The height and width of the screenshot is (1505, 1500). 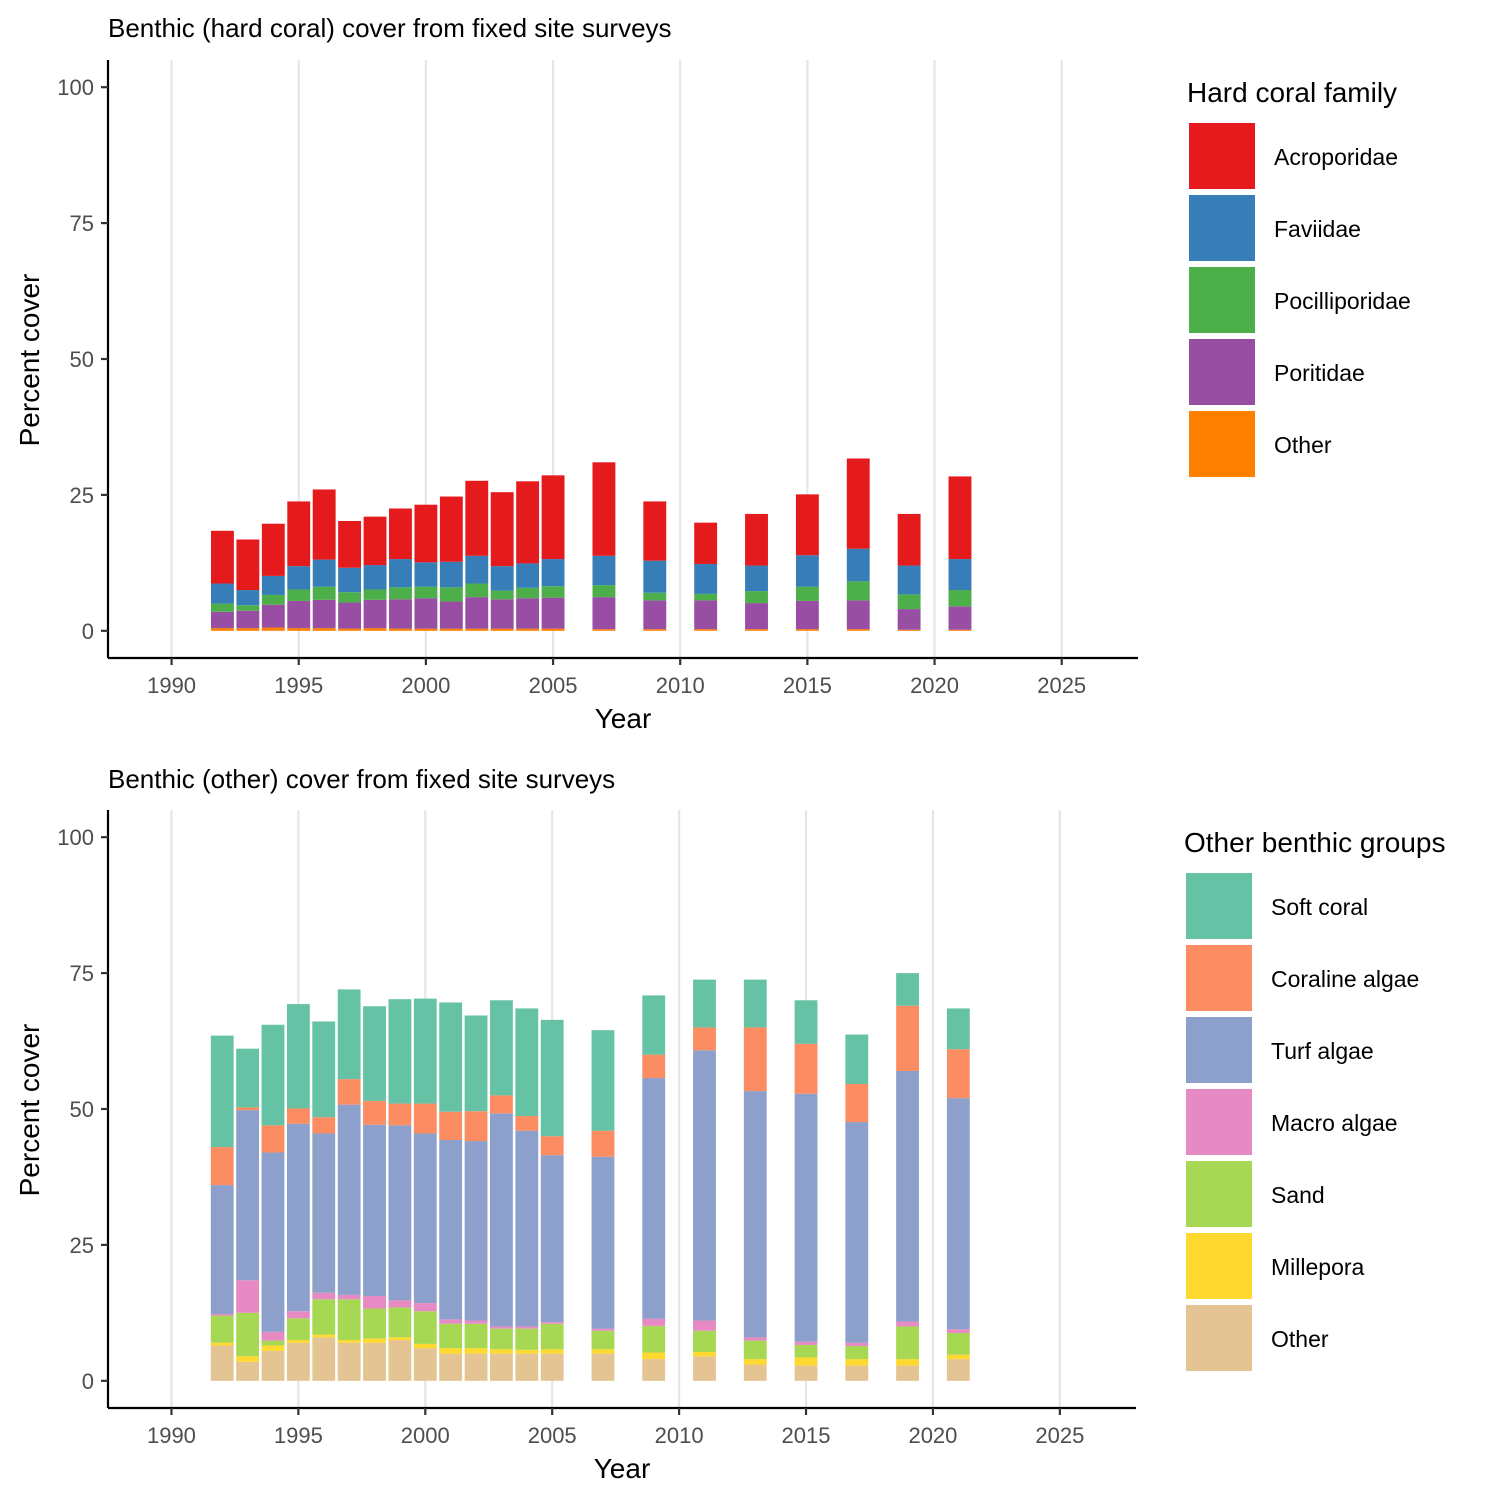 I want to click on bar-2009-poritidae, so click(x=655, y=615).